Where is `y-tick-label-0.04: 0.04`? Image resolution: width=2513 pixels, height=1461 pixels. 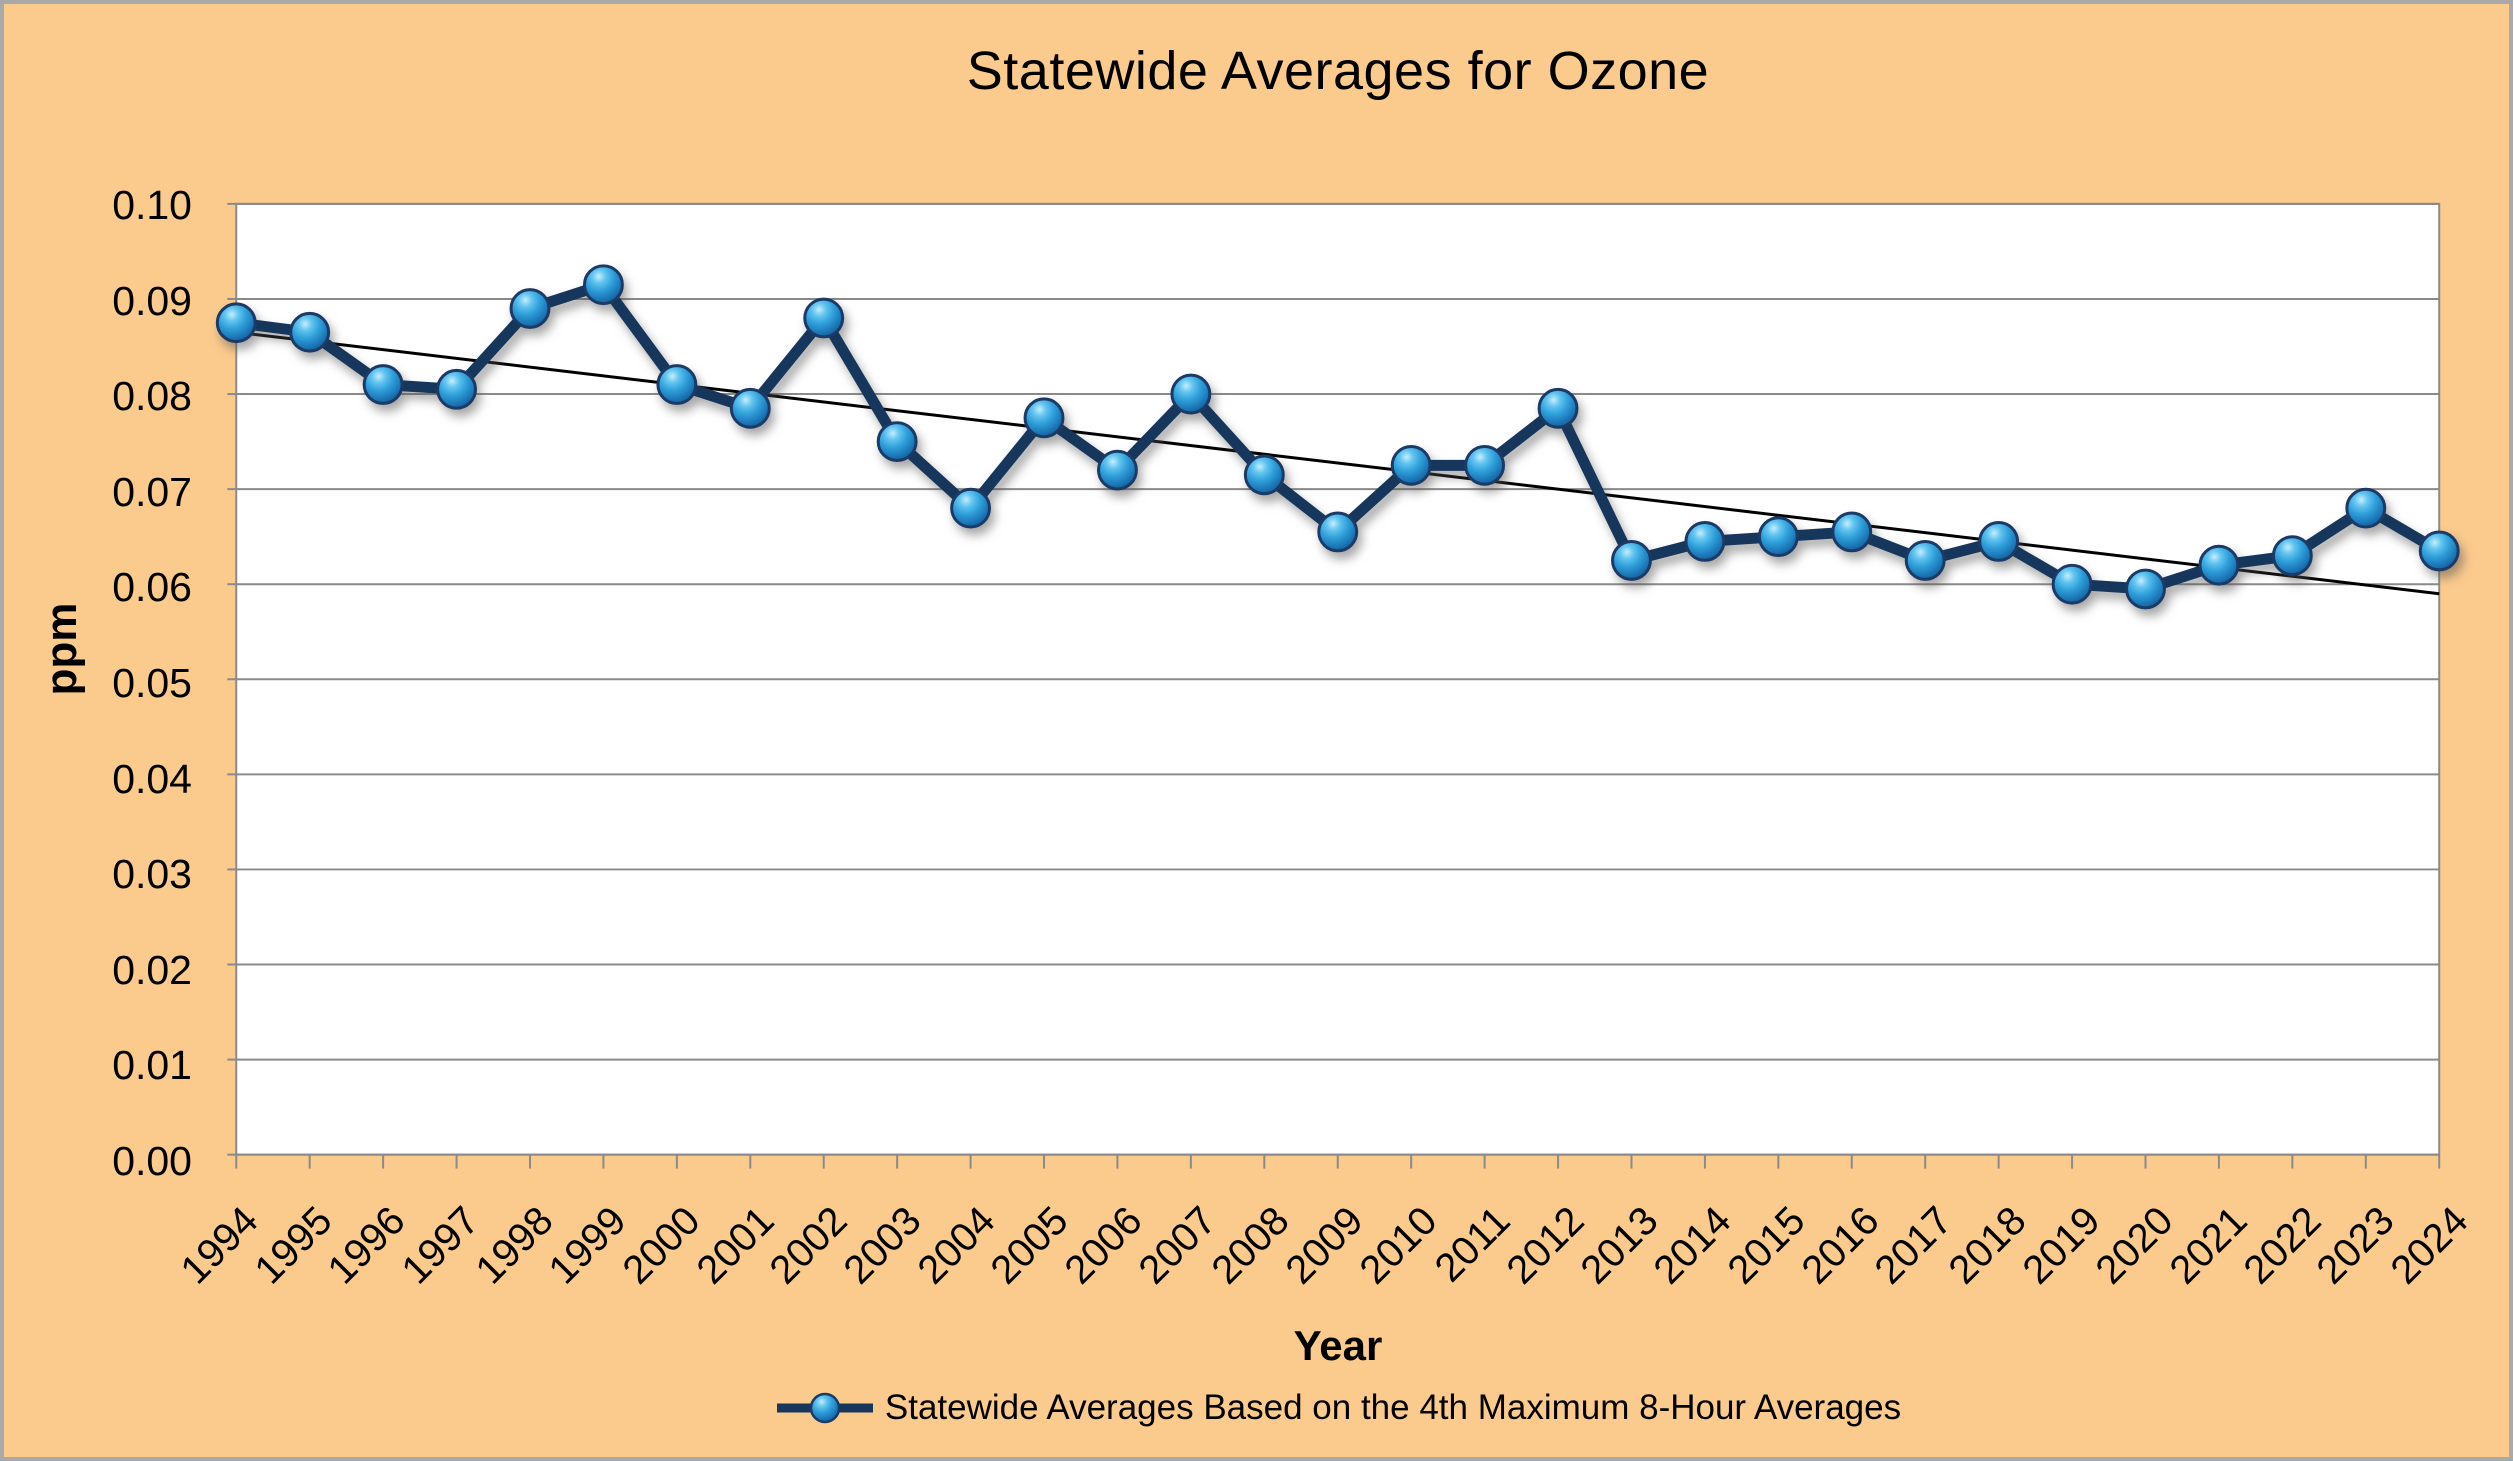
y-tick-label-0.04: 0.04 is located at coordinates (152, 778).